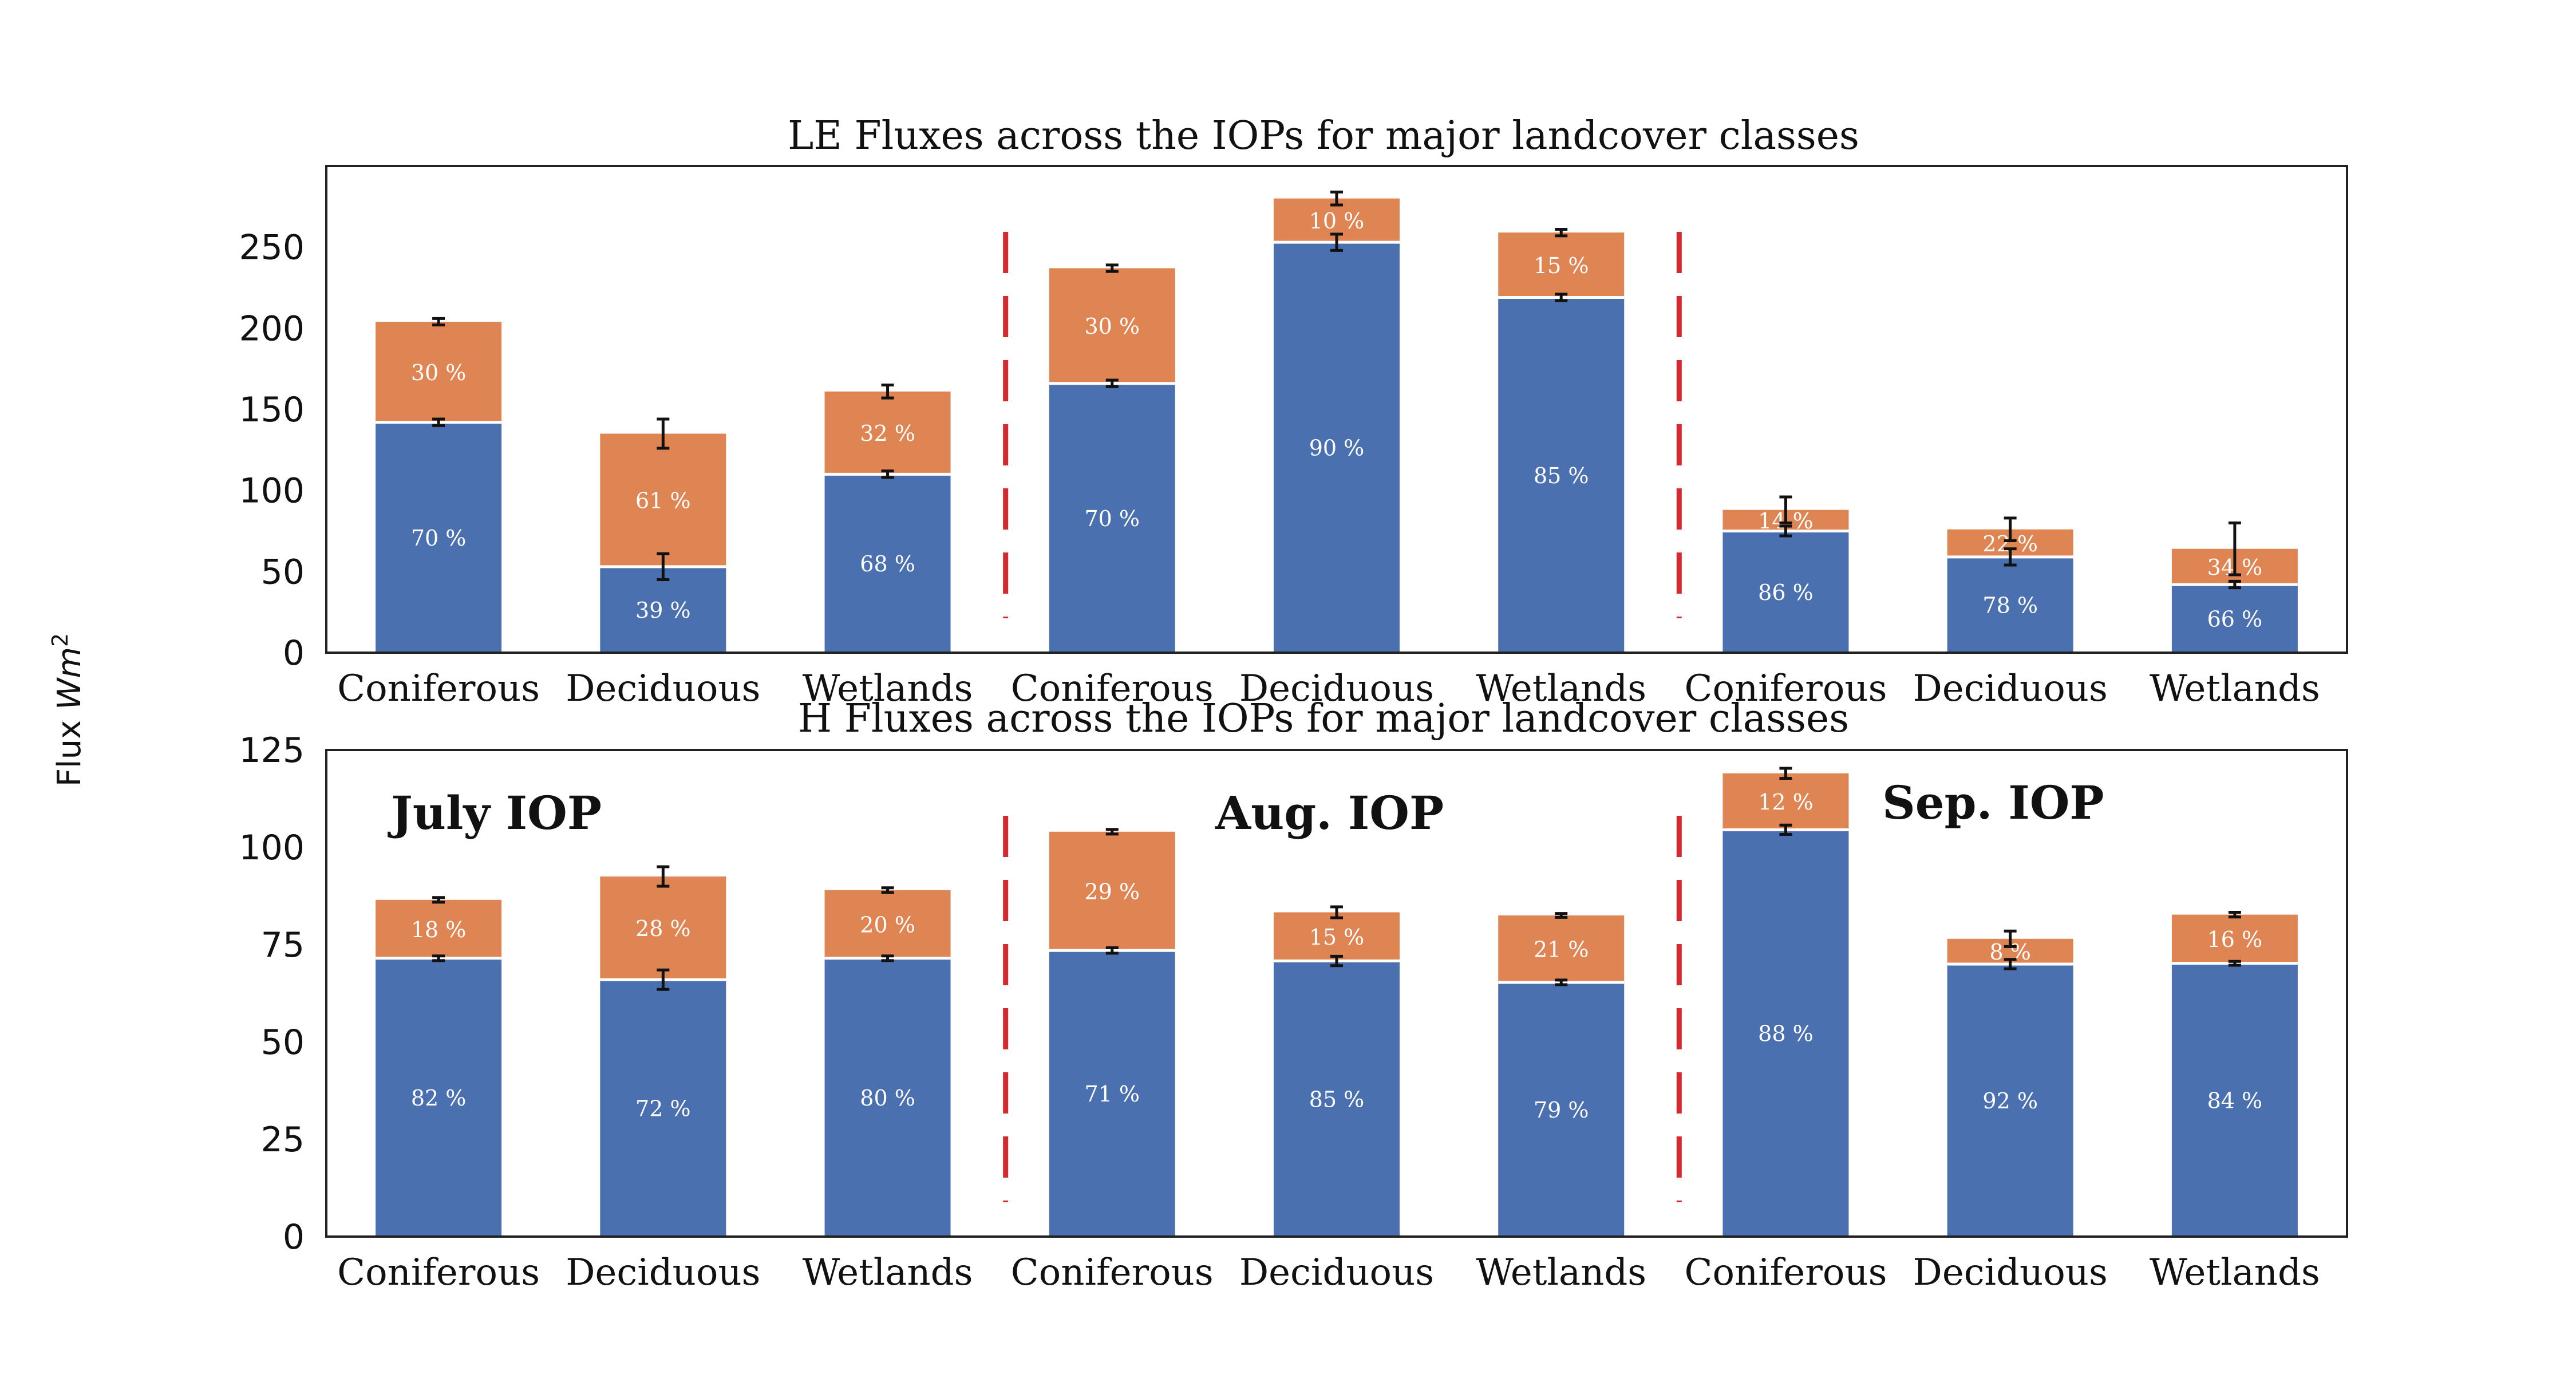 This screenshot has width=2576, height=1374. I want to click on h-pct-label-lower: 82 %, so click(439, 1098).